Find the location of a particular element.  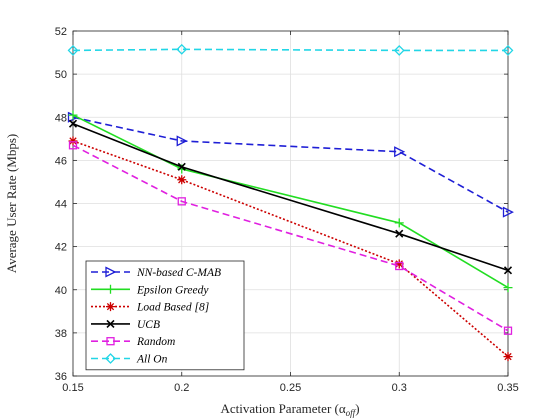

y-tick-label: 40 is located at coordinates (61, 291).